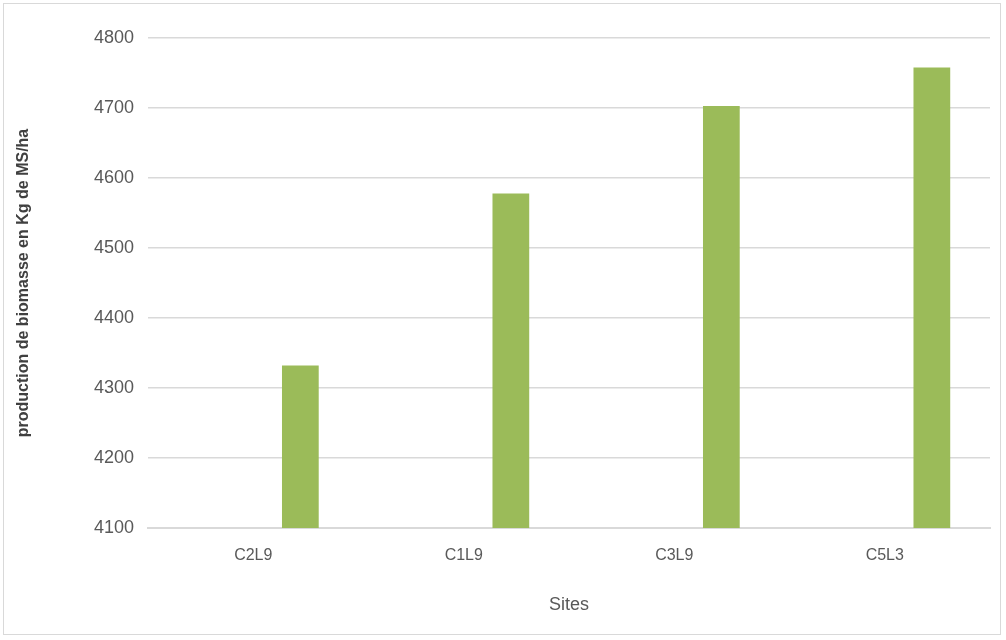 This screenshot has height=640, width=1006. What do you see at coordinates (23, 283) in the screenshot?
I see `y-axis-title: production de biomasse en Kg de MS/ha` at bounding box center [23, 283].